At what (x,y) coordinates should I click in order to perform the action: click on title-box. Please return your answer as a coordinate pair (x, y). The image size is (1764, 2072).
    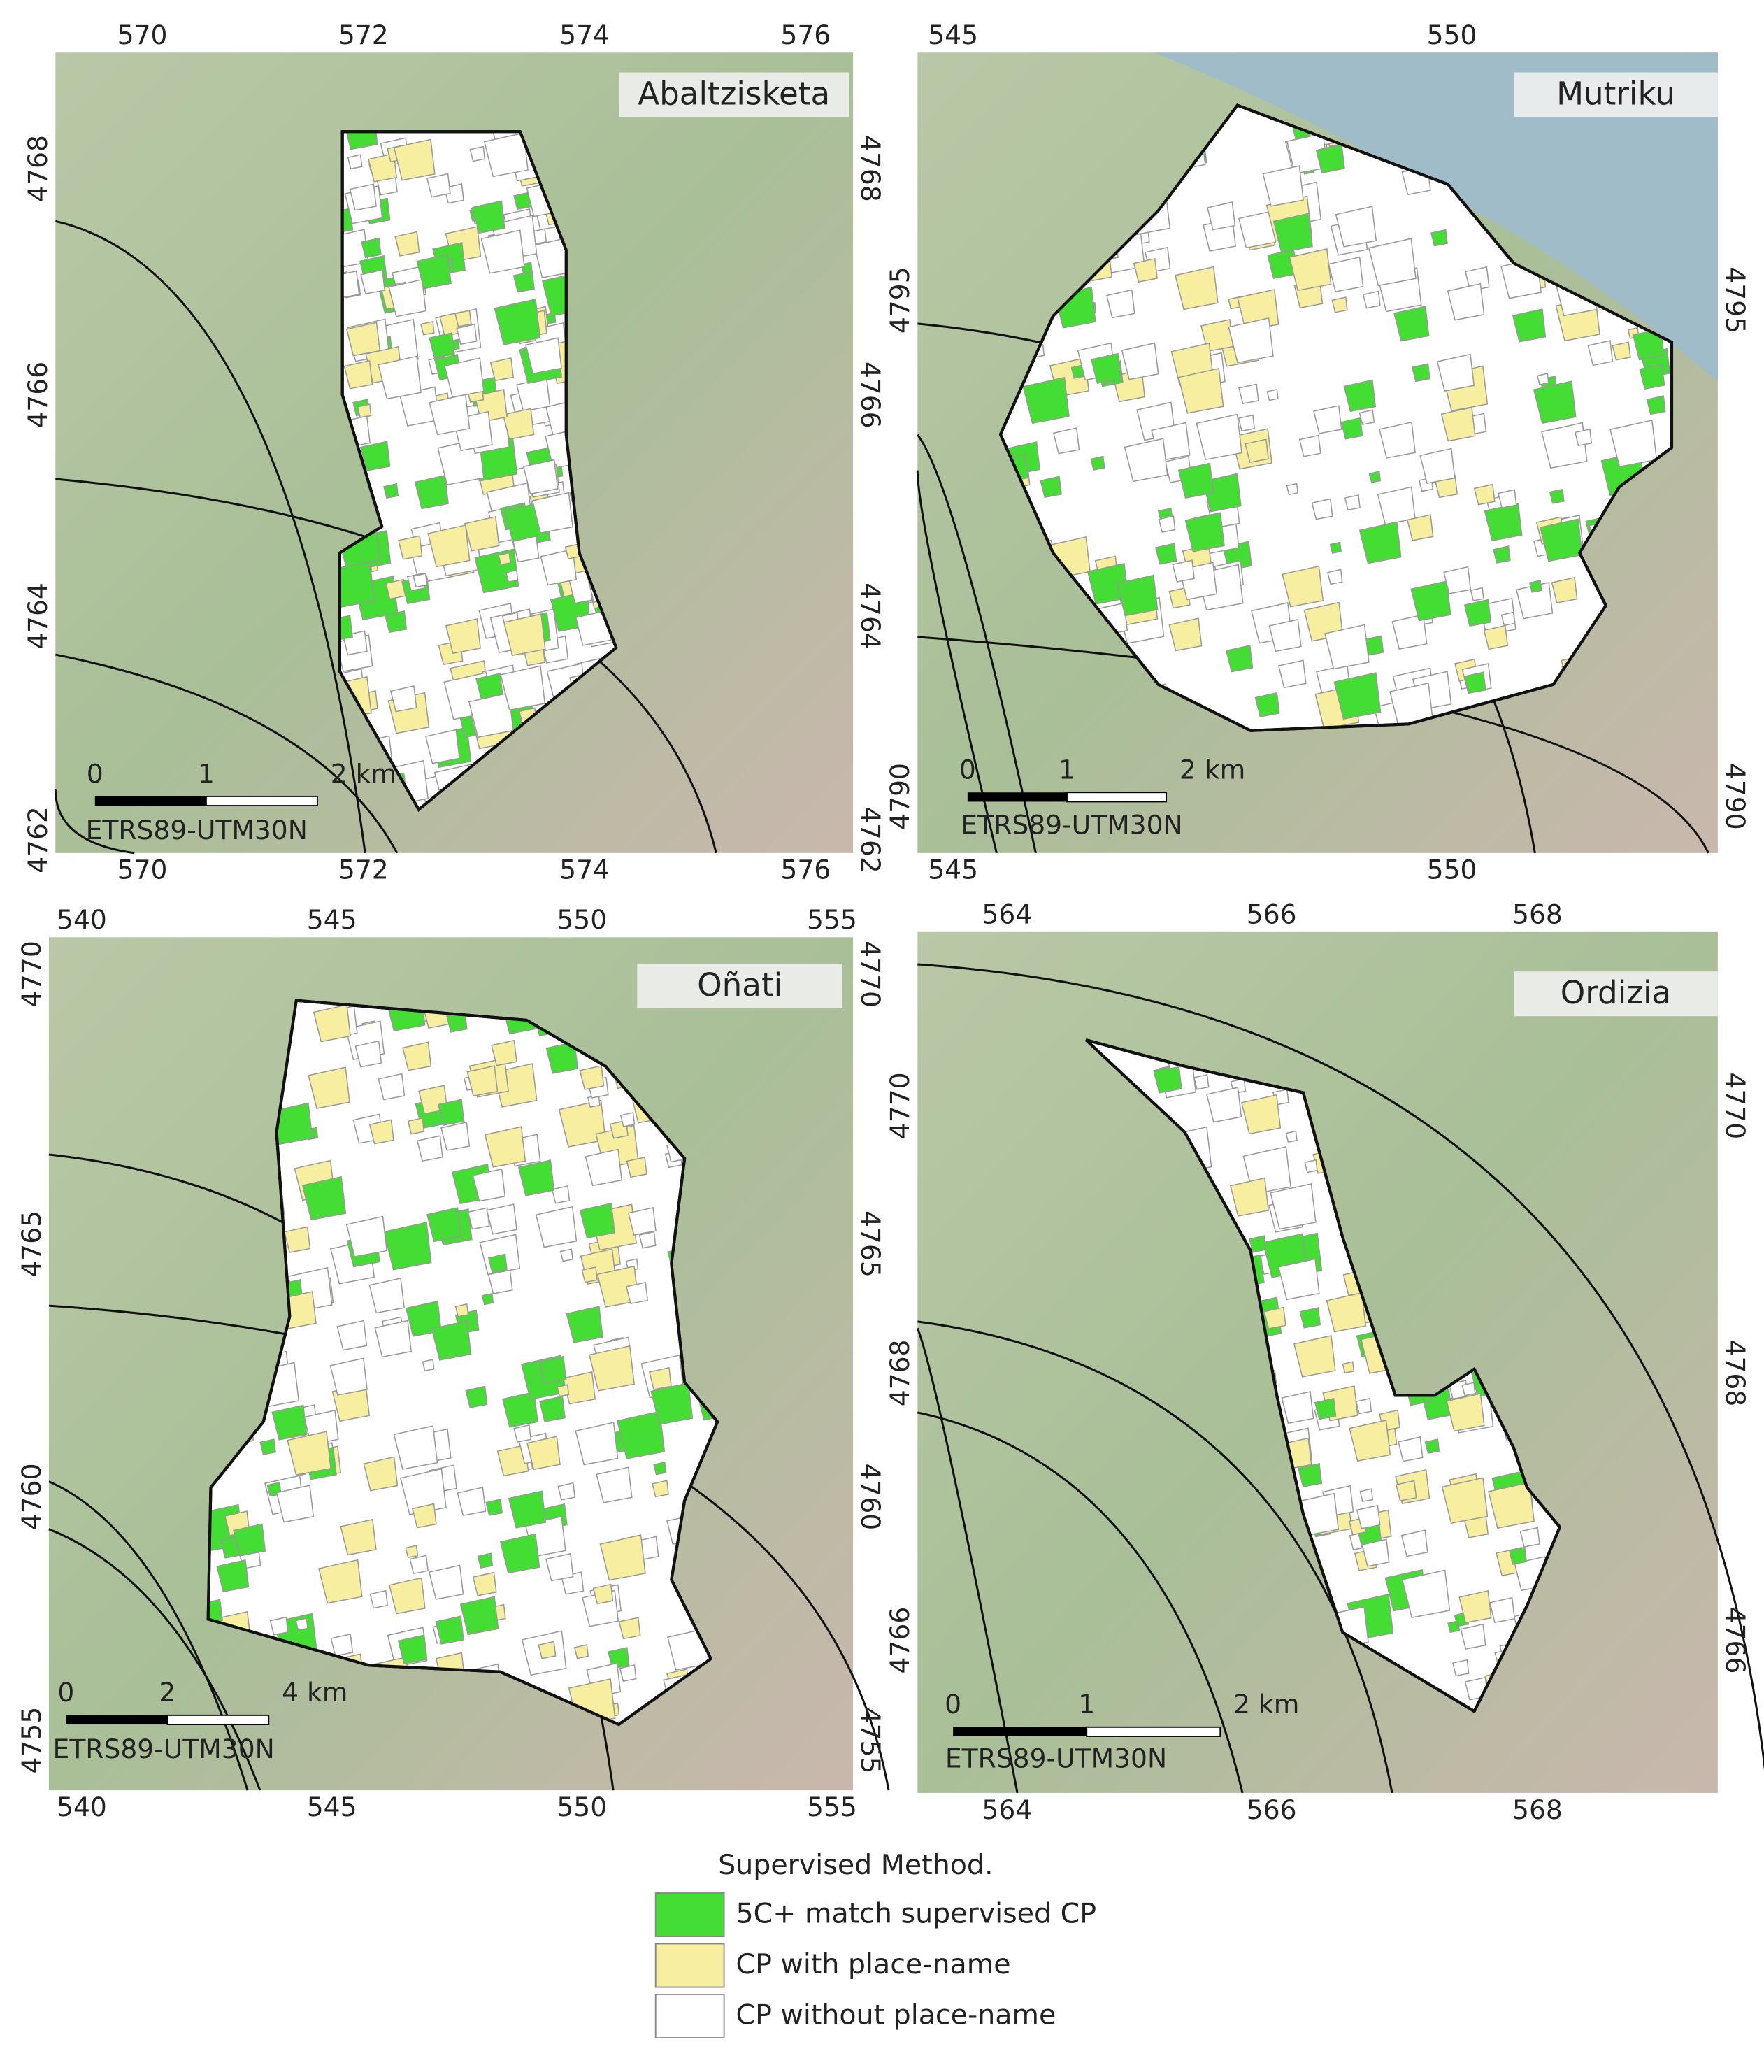
    Looking at the image, I should click on (740, 985).